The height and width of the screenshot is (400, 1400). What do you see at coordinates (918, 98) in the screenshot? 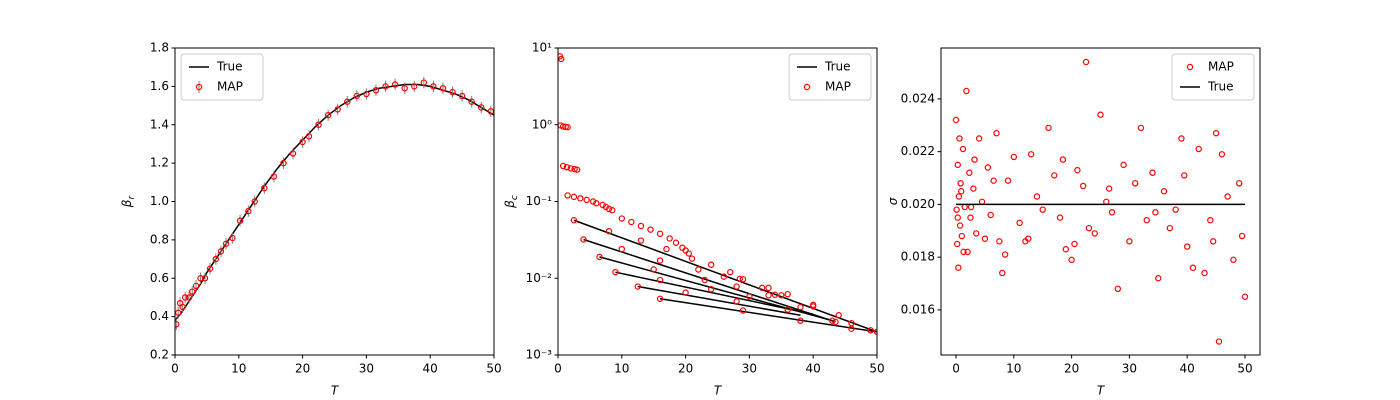
I see `y-tick-label: 0.024` at bounding box center [918, 98].